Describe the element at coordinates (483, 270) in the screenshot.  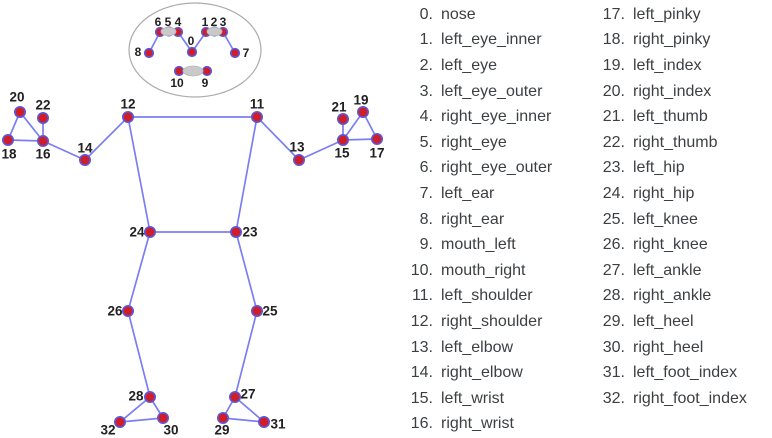
I see `legend-label: mouth_right` at that location.